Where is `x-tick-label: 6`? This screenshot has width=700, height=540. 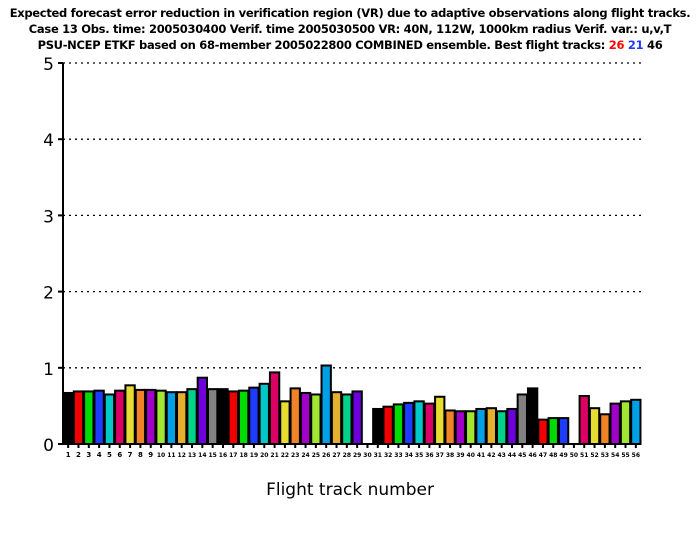 x-tick-label: 6 is located at coordinates (119, 455).